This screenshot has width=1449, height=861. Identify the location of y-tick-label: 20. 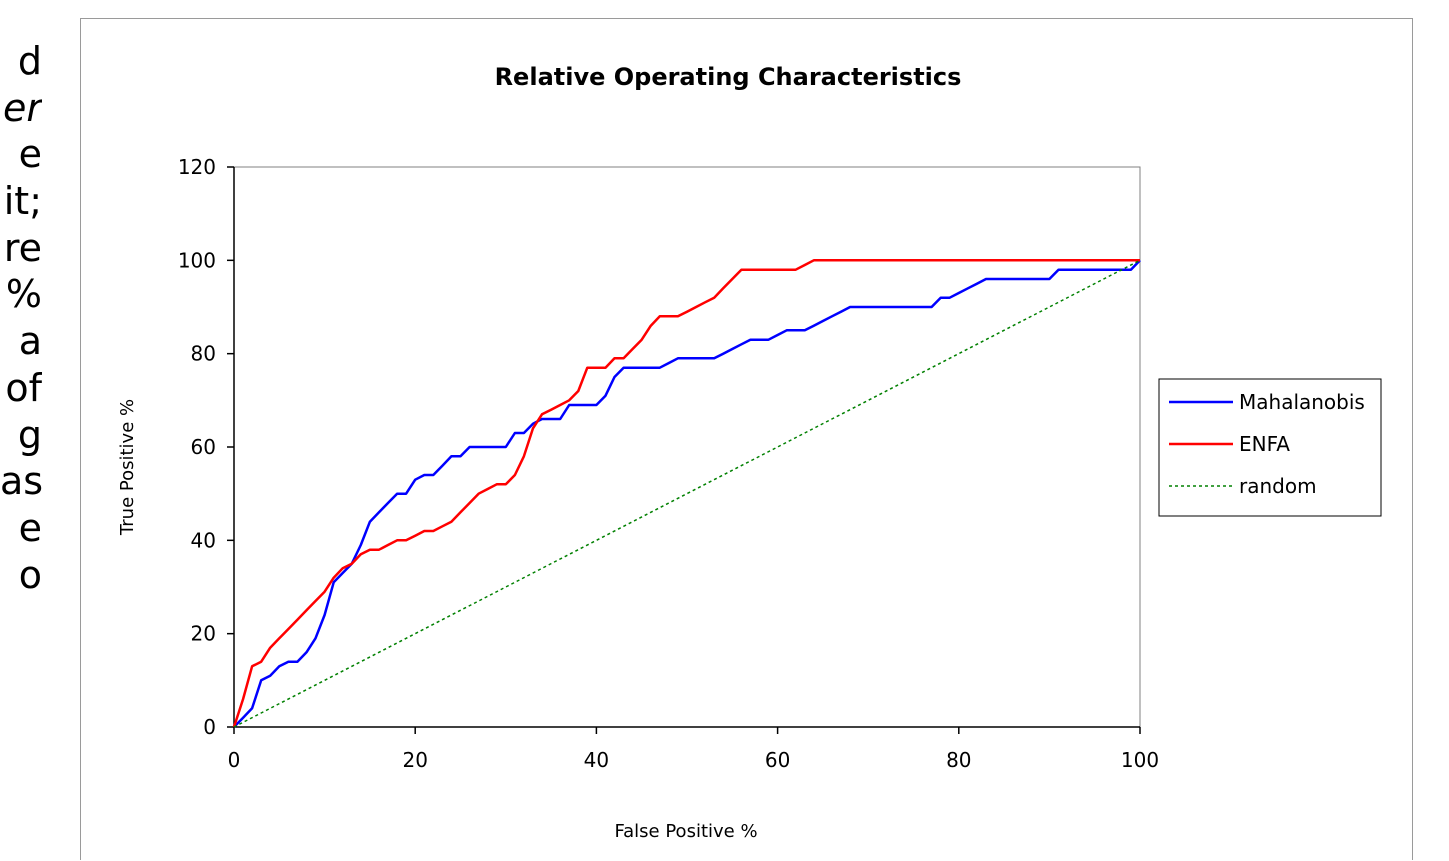
(203, 634).